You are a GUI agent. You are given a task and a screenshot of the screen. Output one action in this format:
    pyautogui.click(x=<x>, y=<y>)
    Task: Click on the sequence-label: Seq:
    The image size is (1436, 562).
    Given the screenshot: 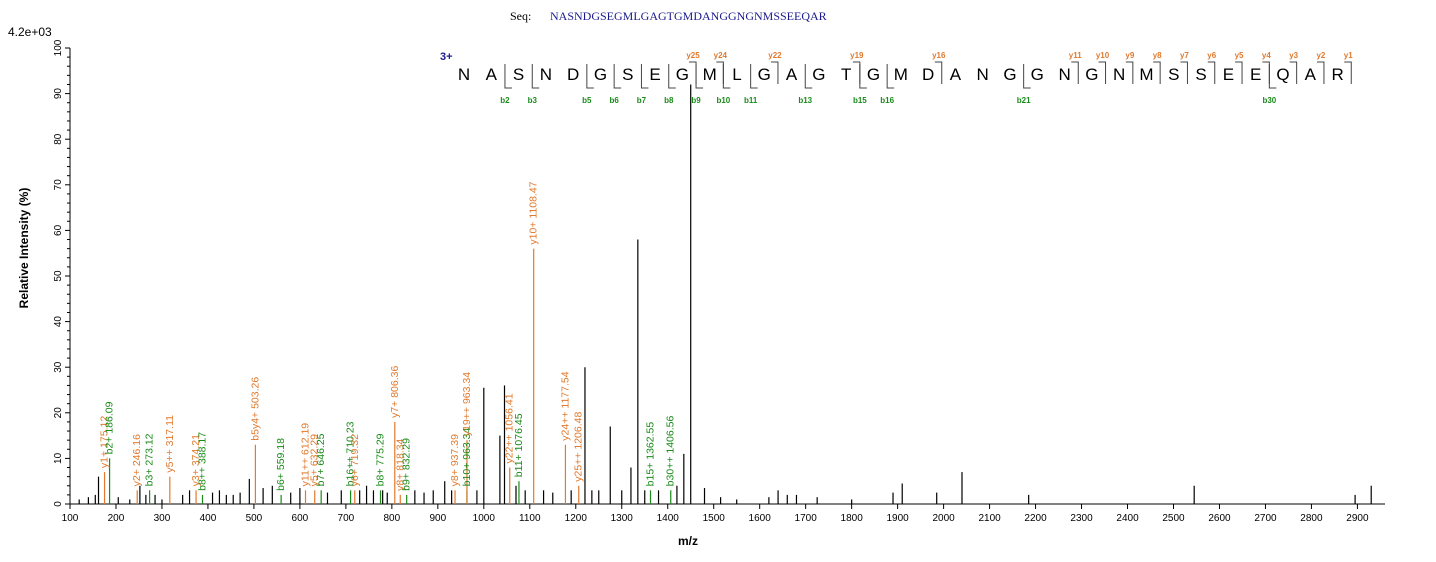 What is the action you would take?
    pyautogui.click(x=520, y=16)
    